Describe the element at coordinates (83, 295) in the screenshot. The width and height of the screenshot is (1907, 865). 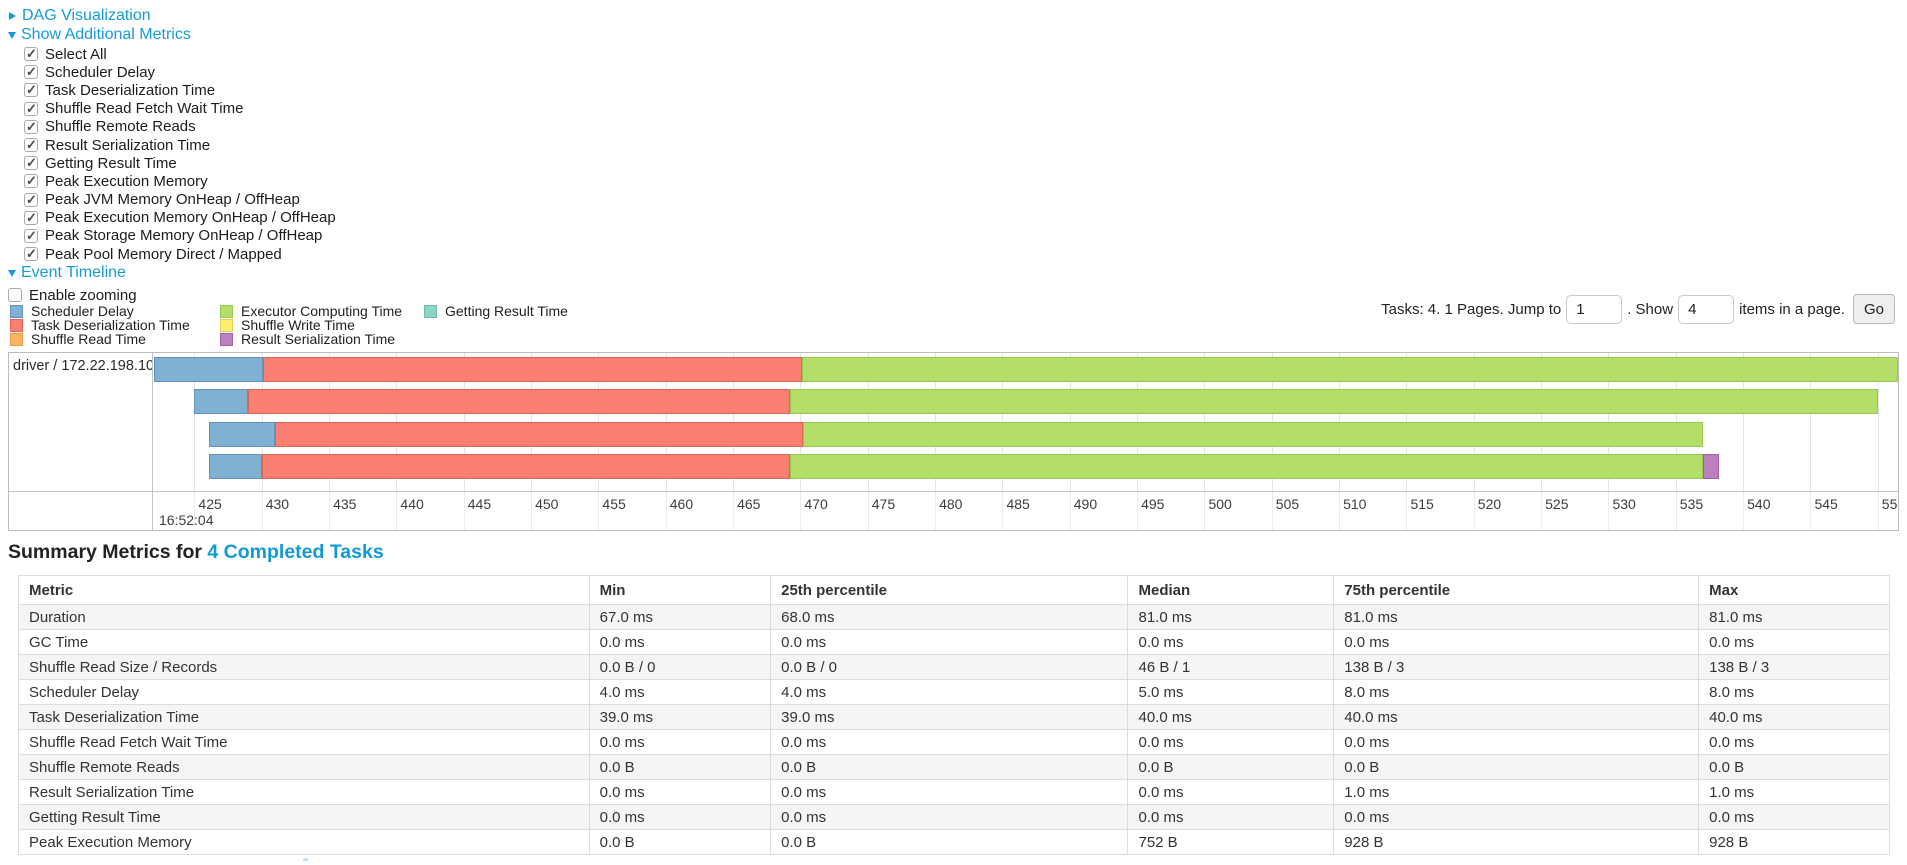
I see `enable-zooming-label: Enable zooming` at that location.